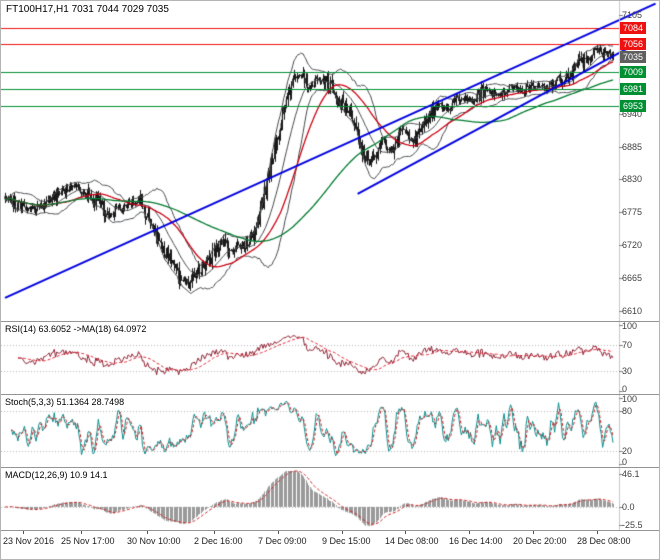 This screenshot has width=660, height=560. I want to click on macd-panel: MACD(12,26,9) 10.9 14.1 46.1 0.0 -25.5, so click(330, 498).